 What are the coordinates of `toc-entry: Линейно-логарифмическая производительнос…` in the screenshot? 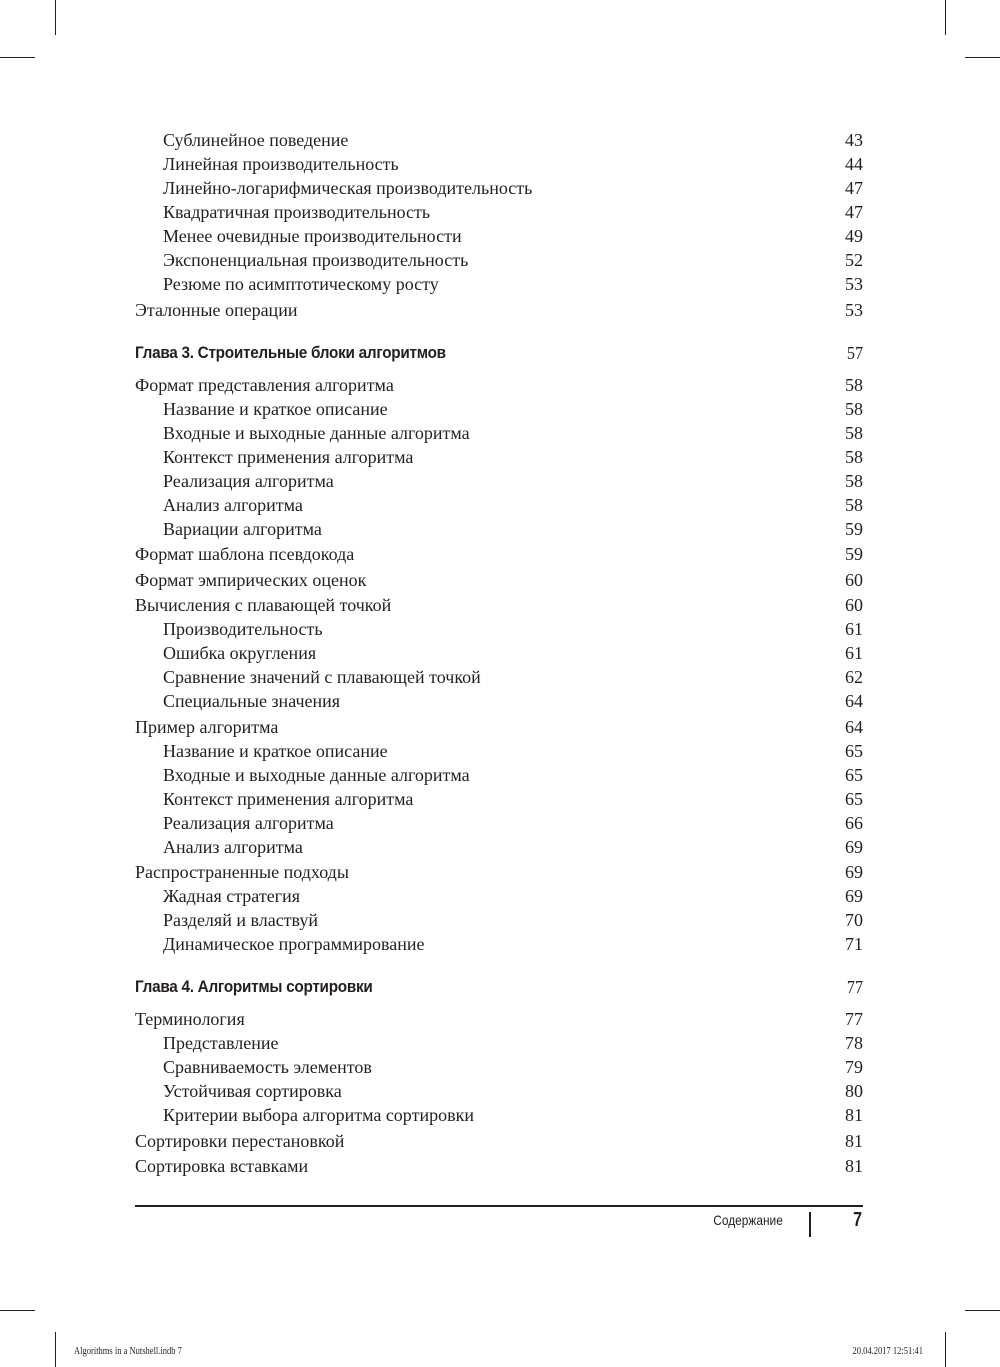 It's located at (499, 188).